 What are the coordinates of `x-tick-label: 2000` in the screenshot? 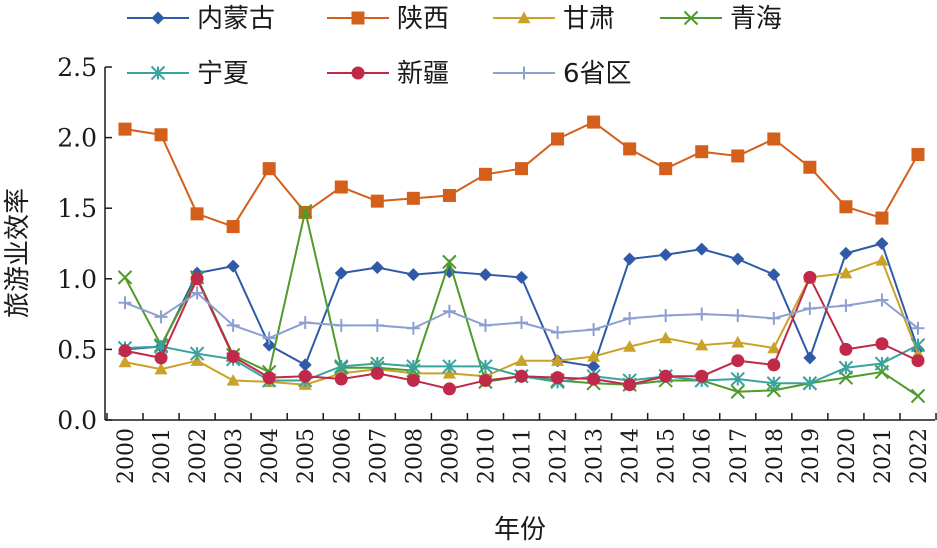 It's located at (126, 456).